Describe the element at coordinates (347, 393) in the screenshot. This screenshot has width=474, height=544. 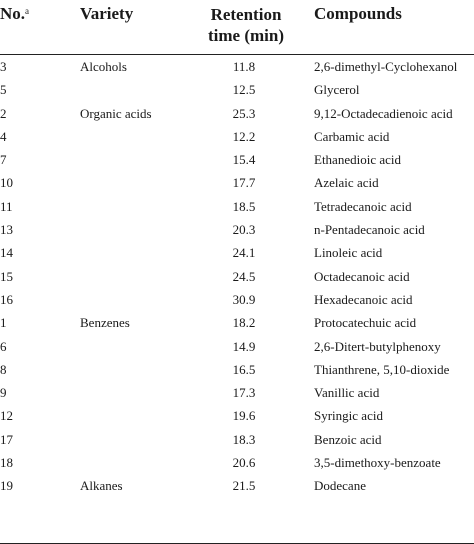
I see `cell-compound: Vanillic acid` at that location.